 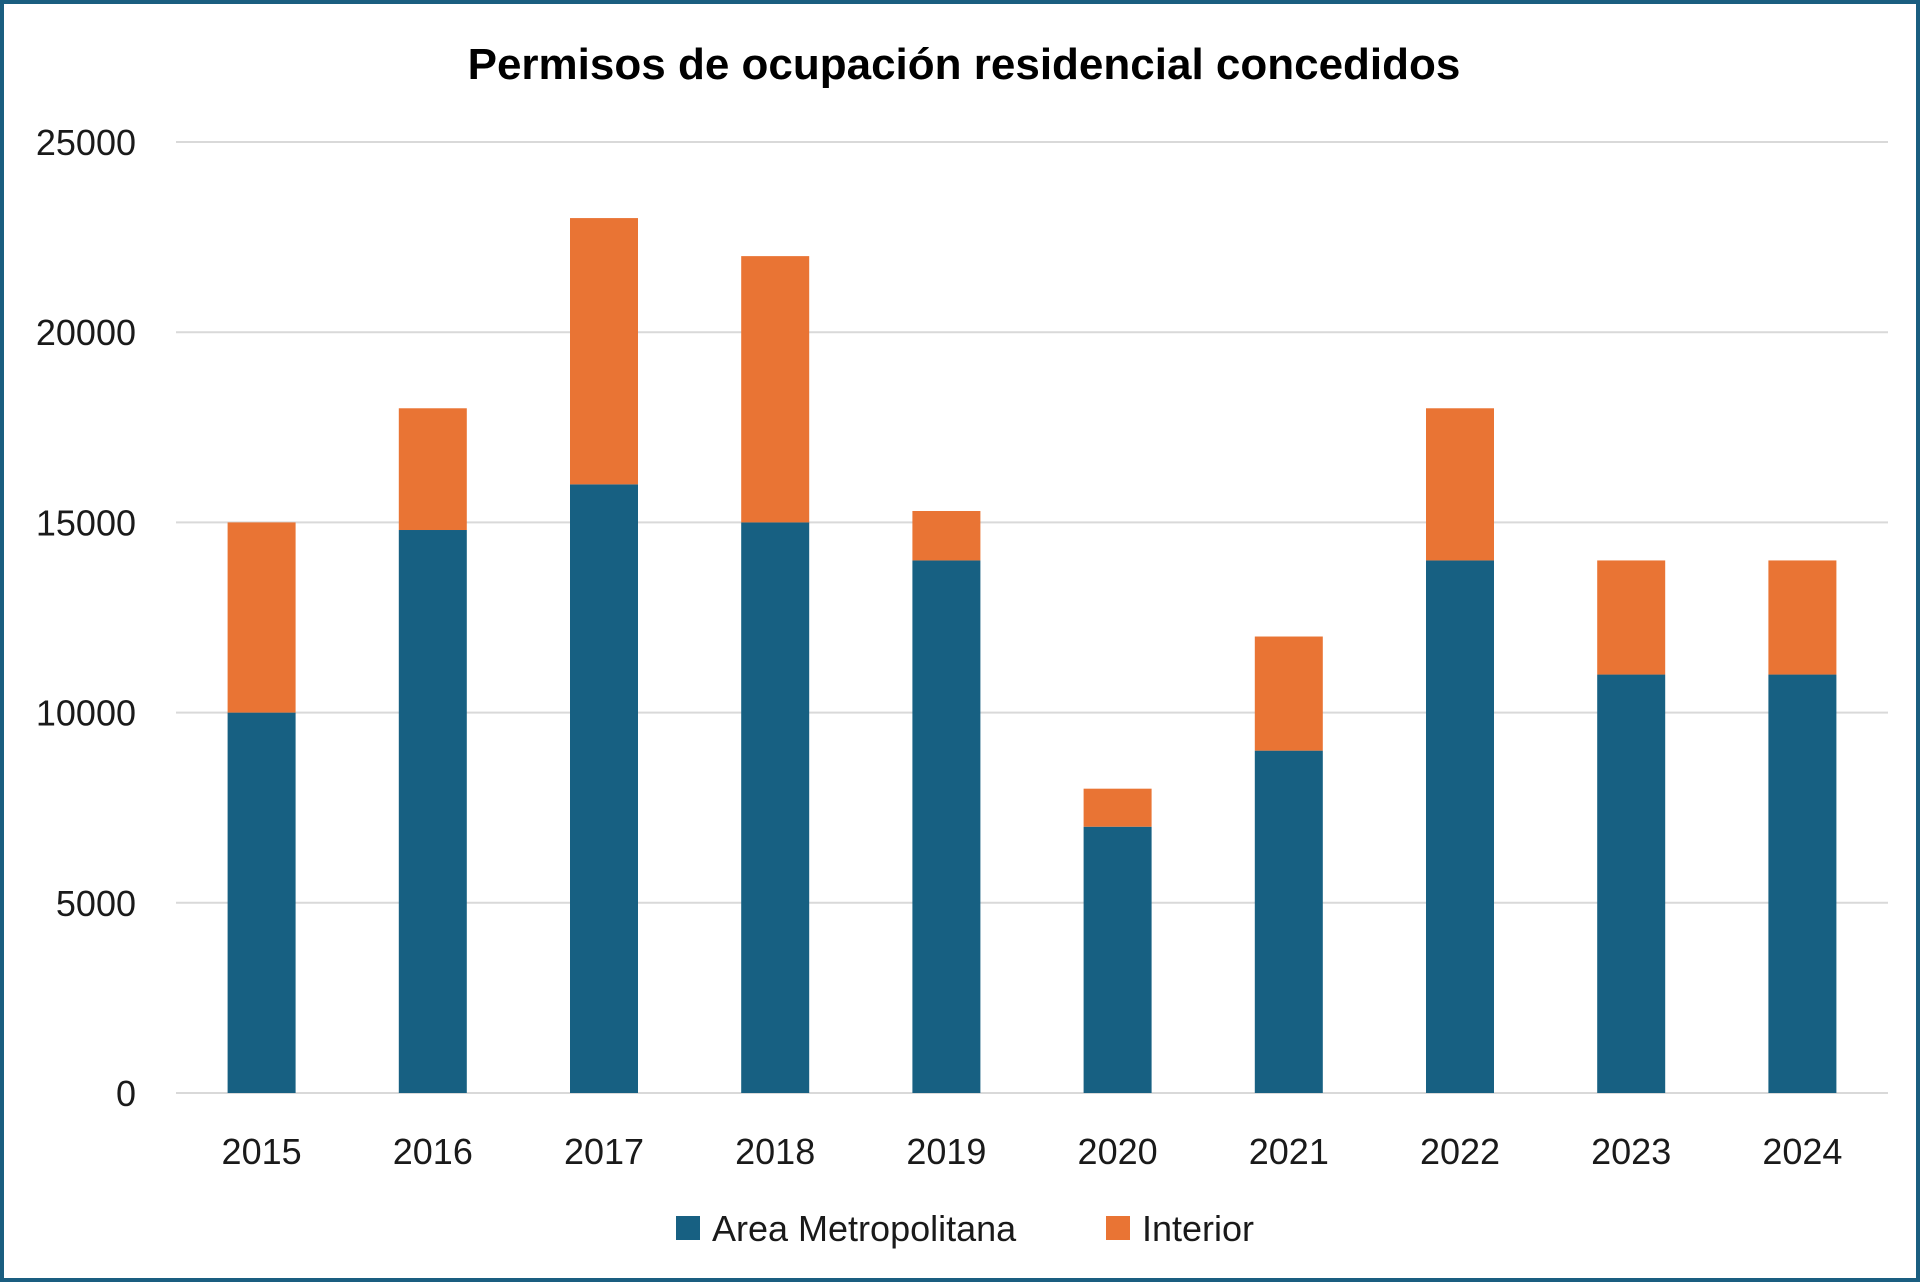 I want to click on bar-area-metropolitana-2019, so click(x=946, y=826).